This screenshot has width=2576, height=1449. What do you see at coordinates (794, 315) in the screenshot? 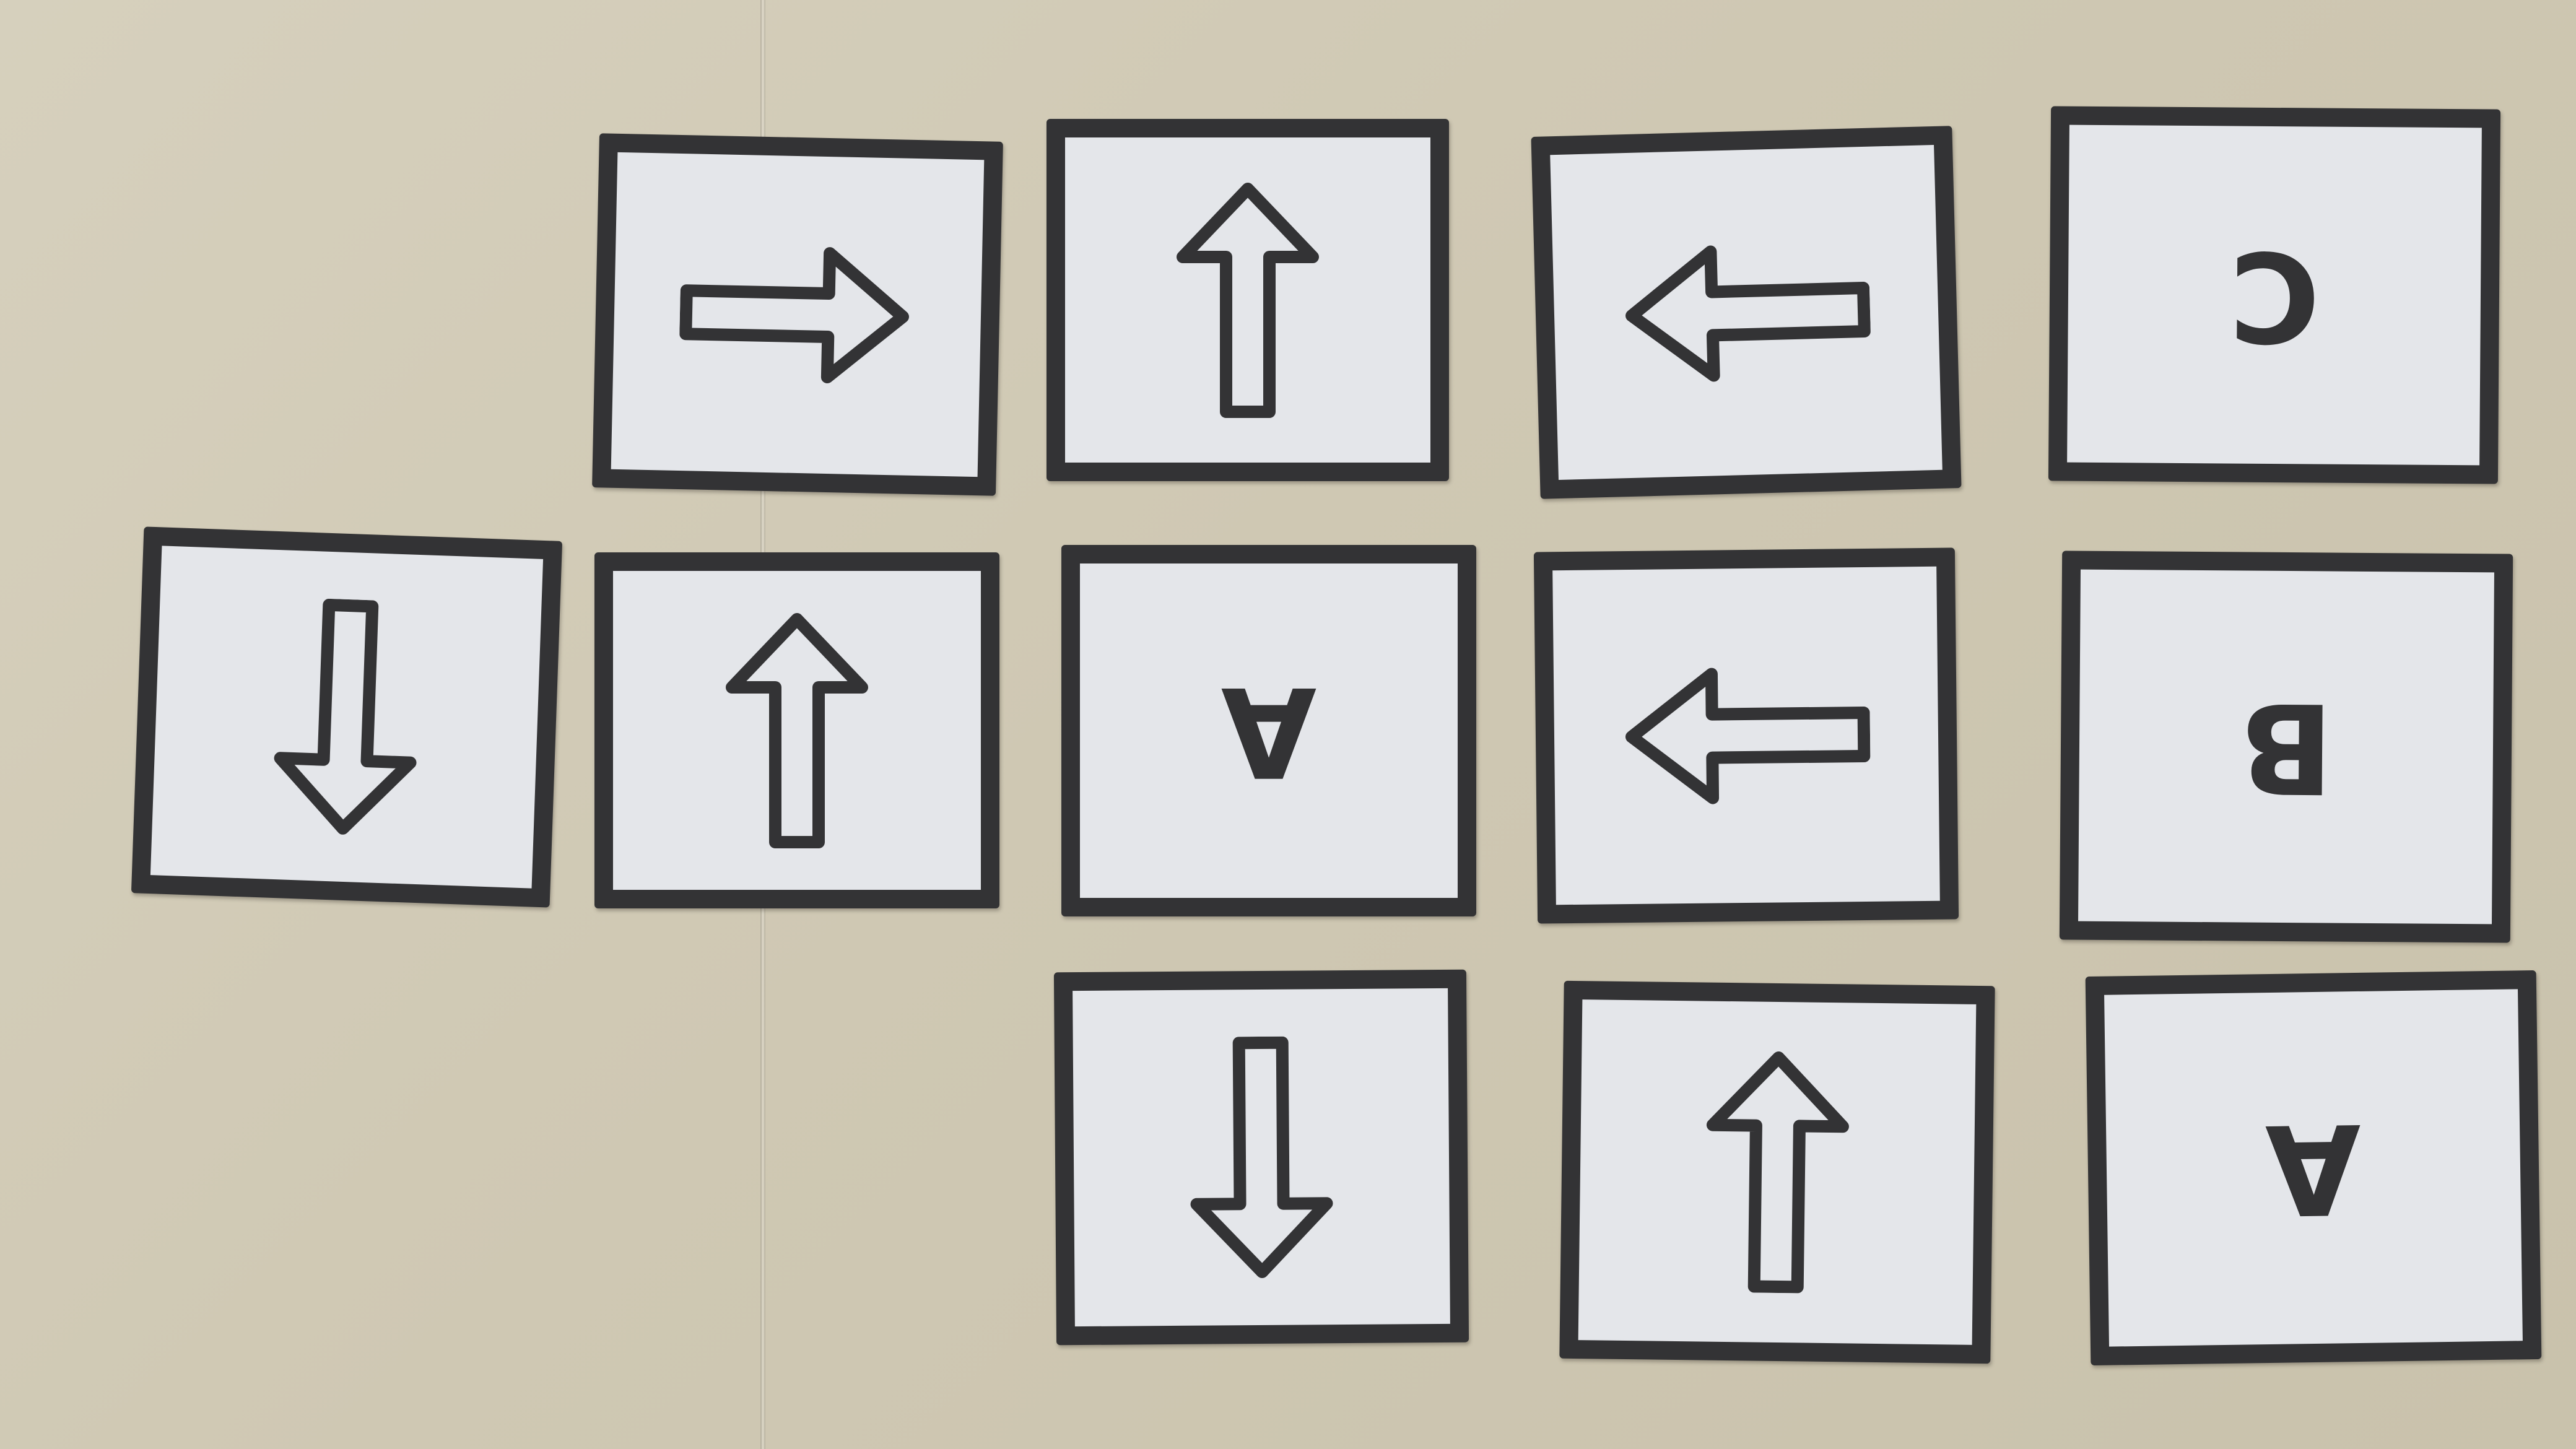
I see `right-arrow-icon` at bounding box center [794, 315].